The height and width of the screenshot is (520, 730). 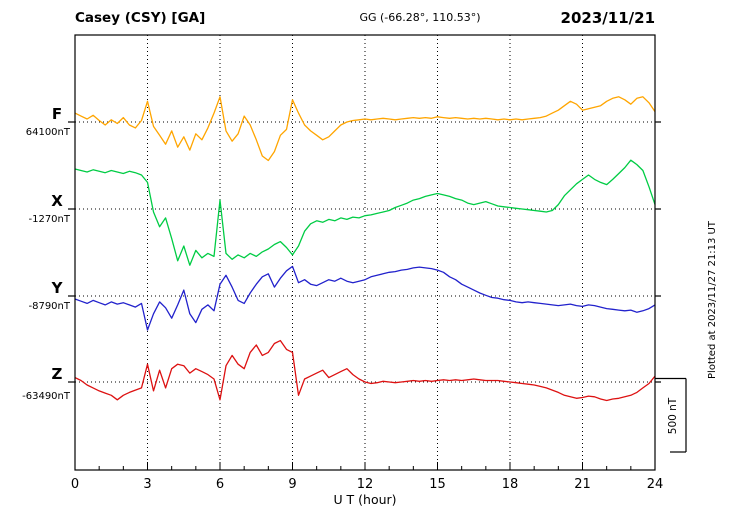 What do you see at coordinates (365, 484) in the screenshot?
I see `x-tick-label: 12` at bounding box center [365, 484].